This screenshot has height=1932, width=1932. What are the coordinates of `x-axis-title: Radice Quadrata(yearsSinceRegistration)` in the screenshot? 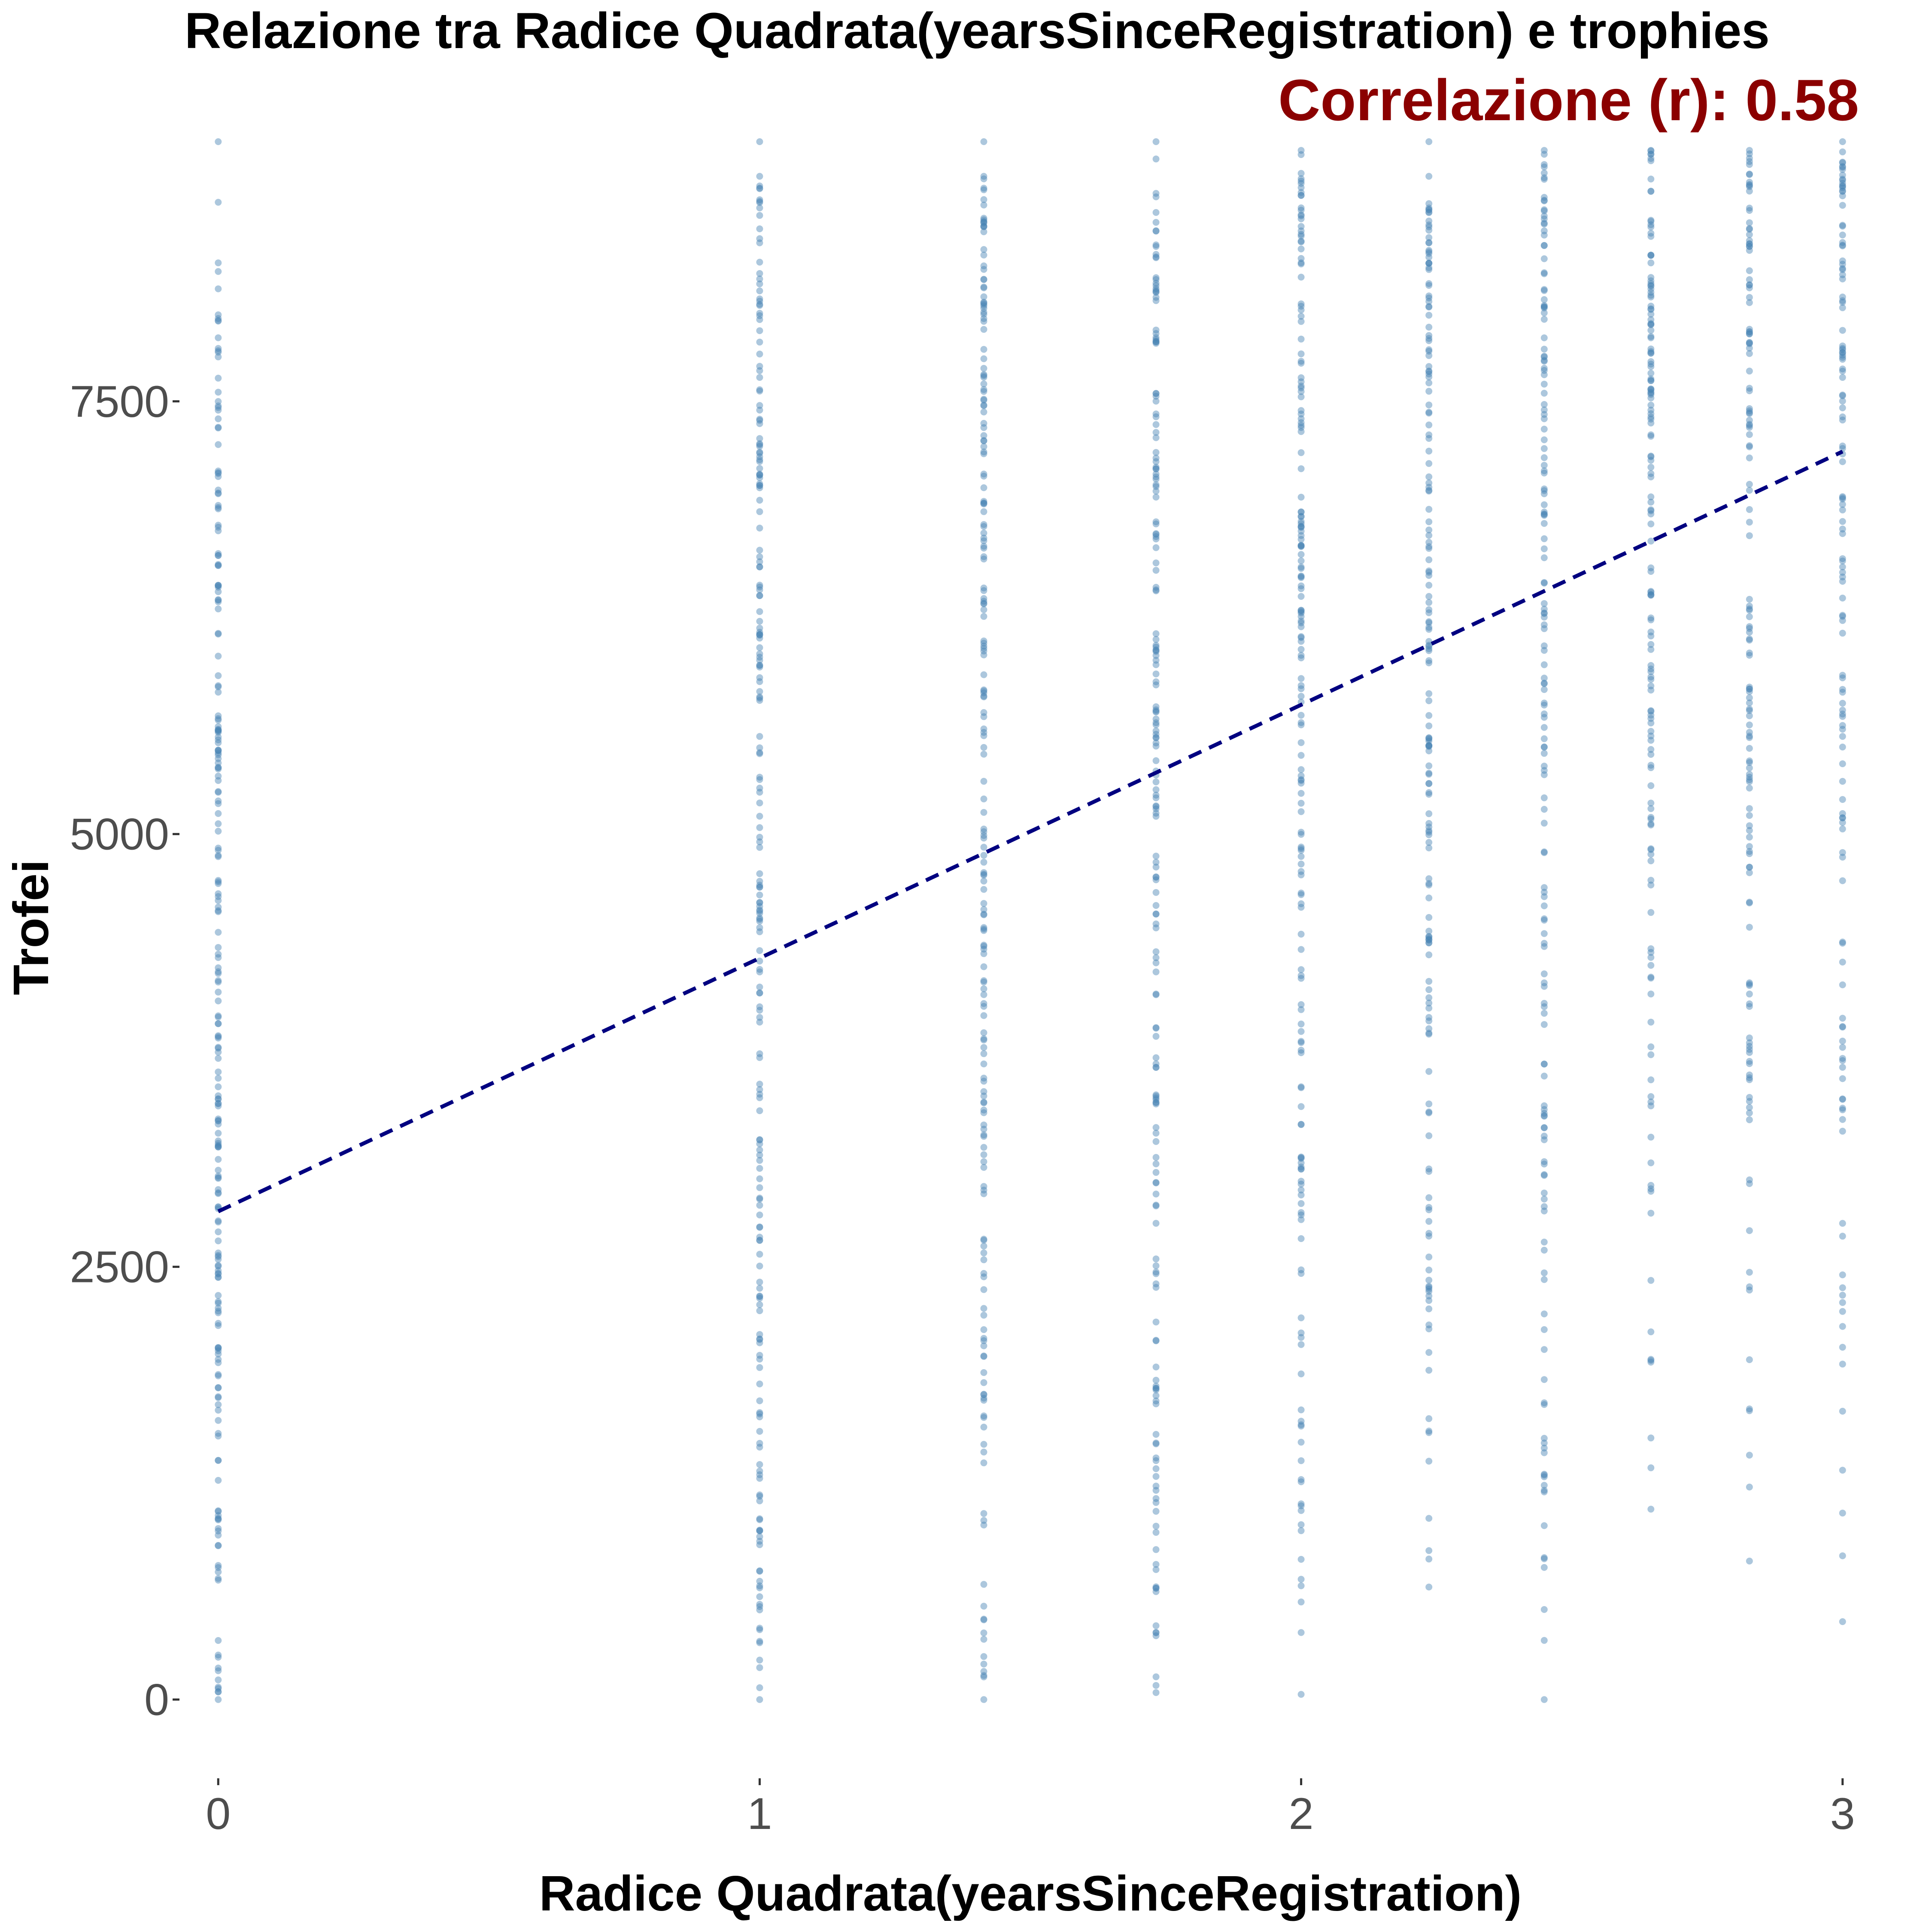 It's located at (1030, 1893).